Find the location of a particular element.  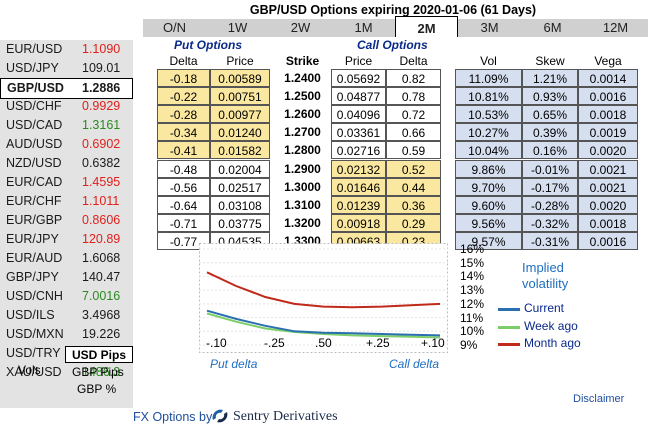

column-header-skew: Skew is located at coordinates (550, 61).